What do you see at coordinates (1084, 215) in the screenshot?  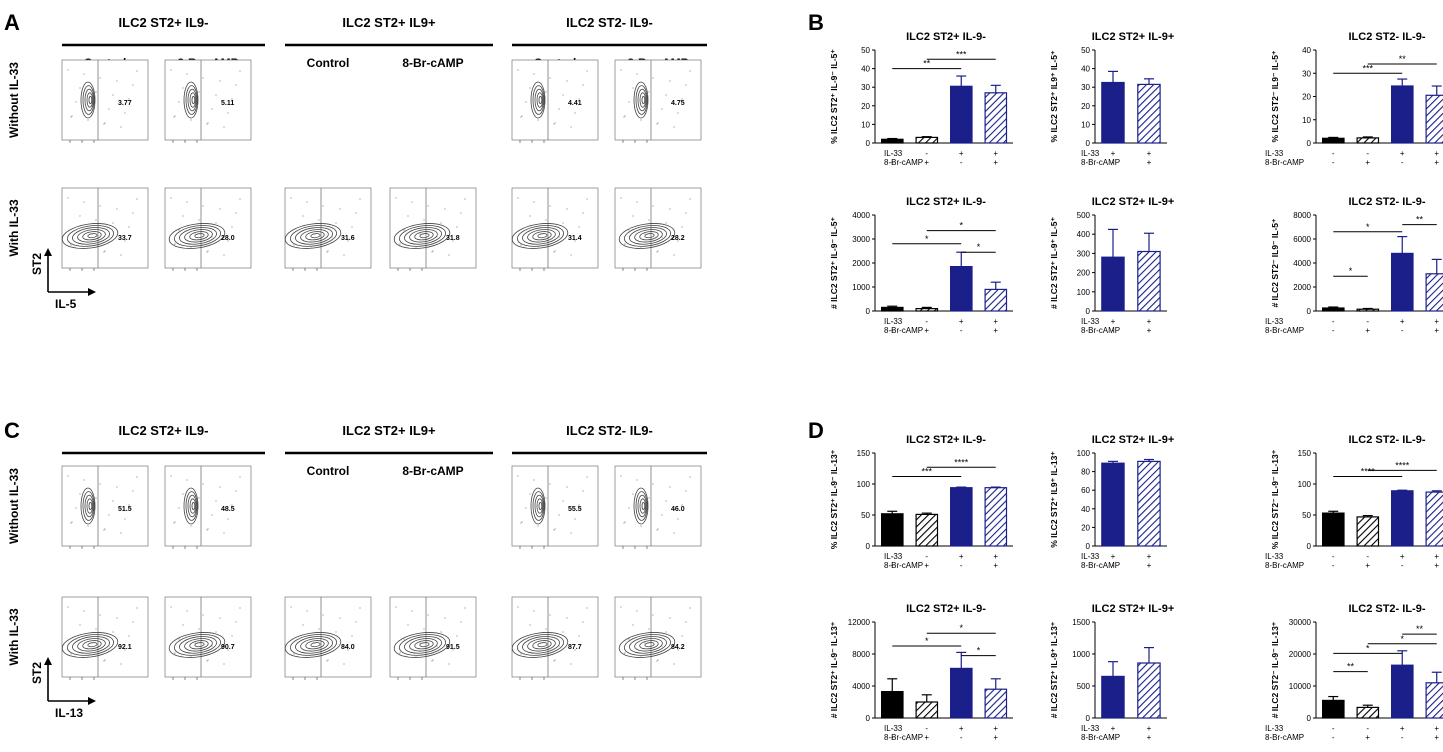 I see `y-tick-label: 500` at bounding box center [1084, 215].